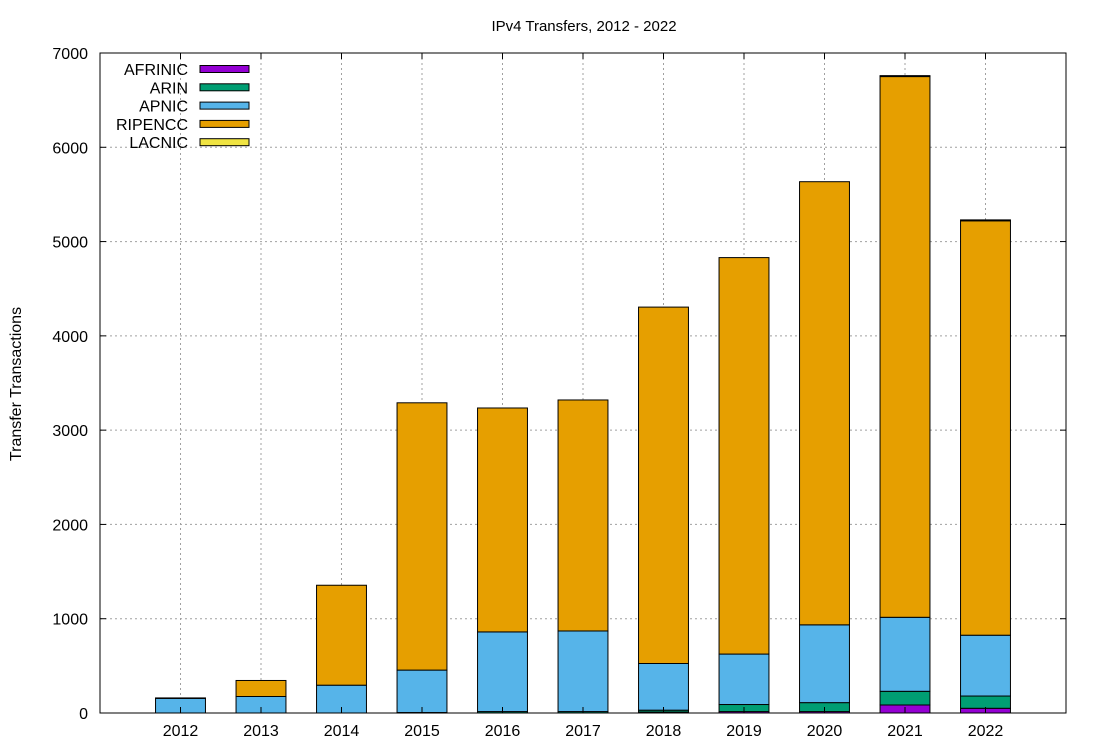  What do you see at coordinates (583, 515) in the screenshot?
I see `bar-ripencc-2017` at bounding box center [583, 515].